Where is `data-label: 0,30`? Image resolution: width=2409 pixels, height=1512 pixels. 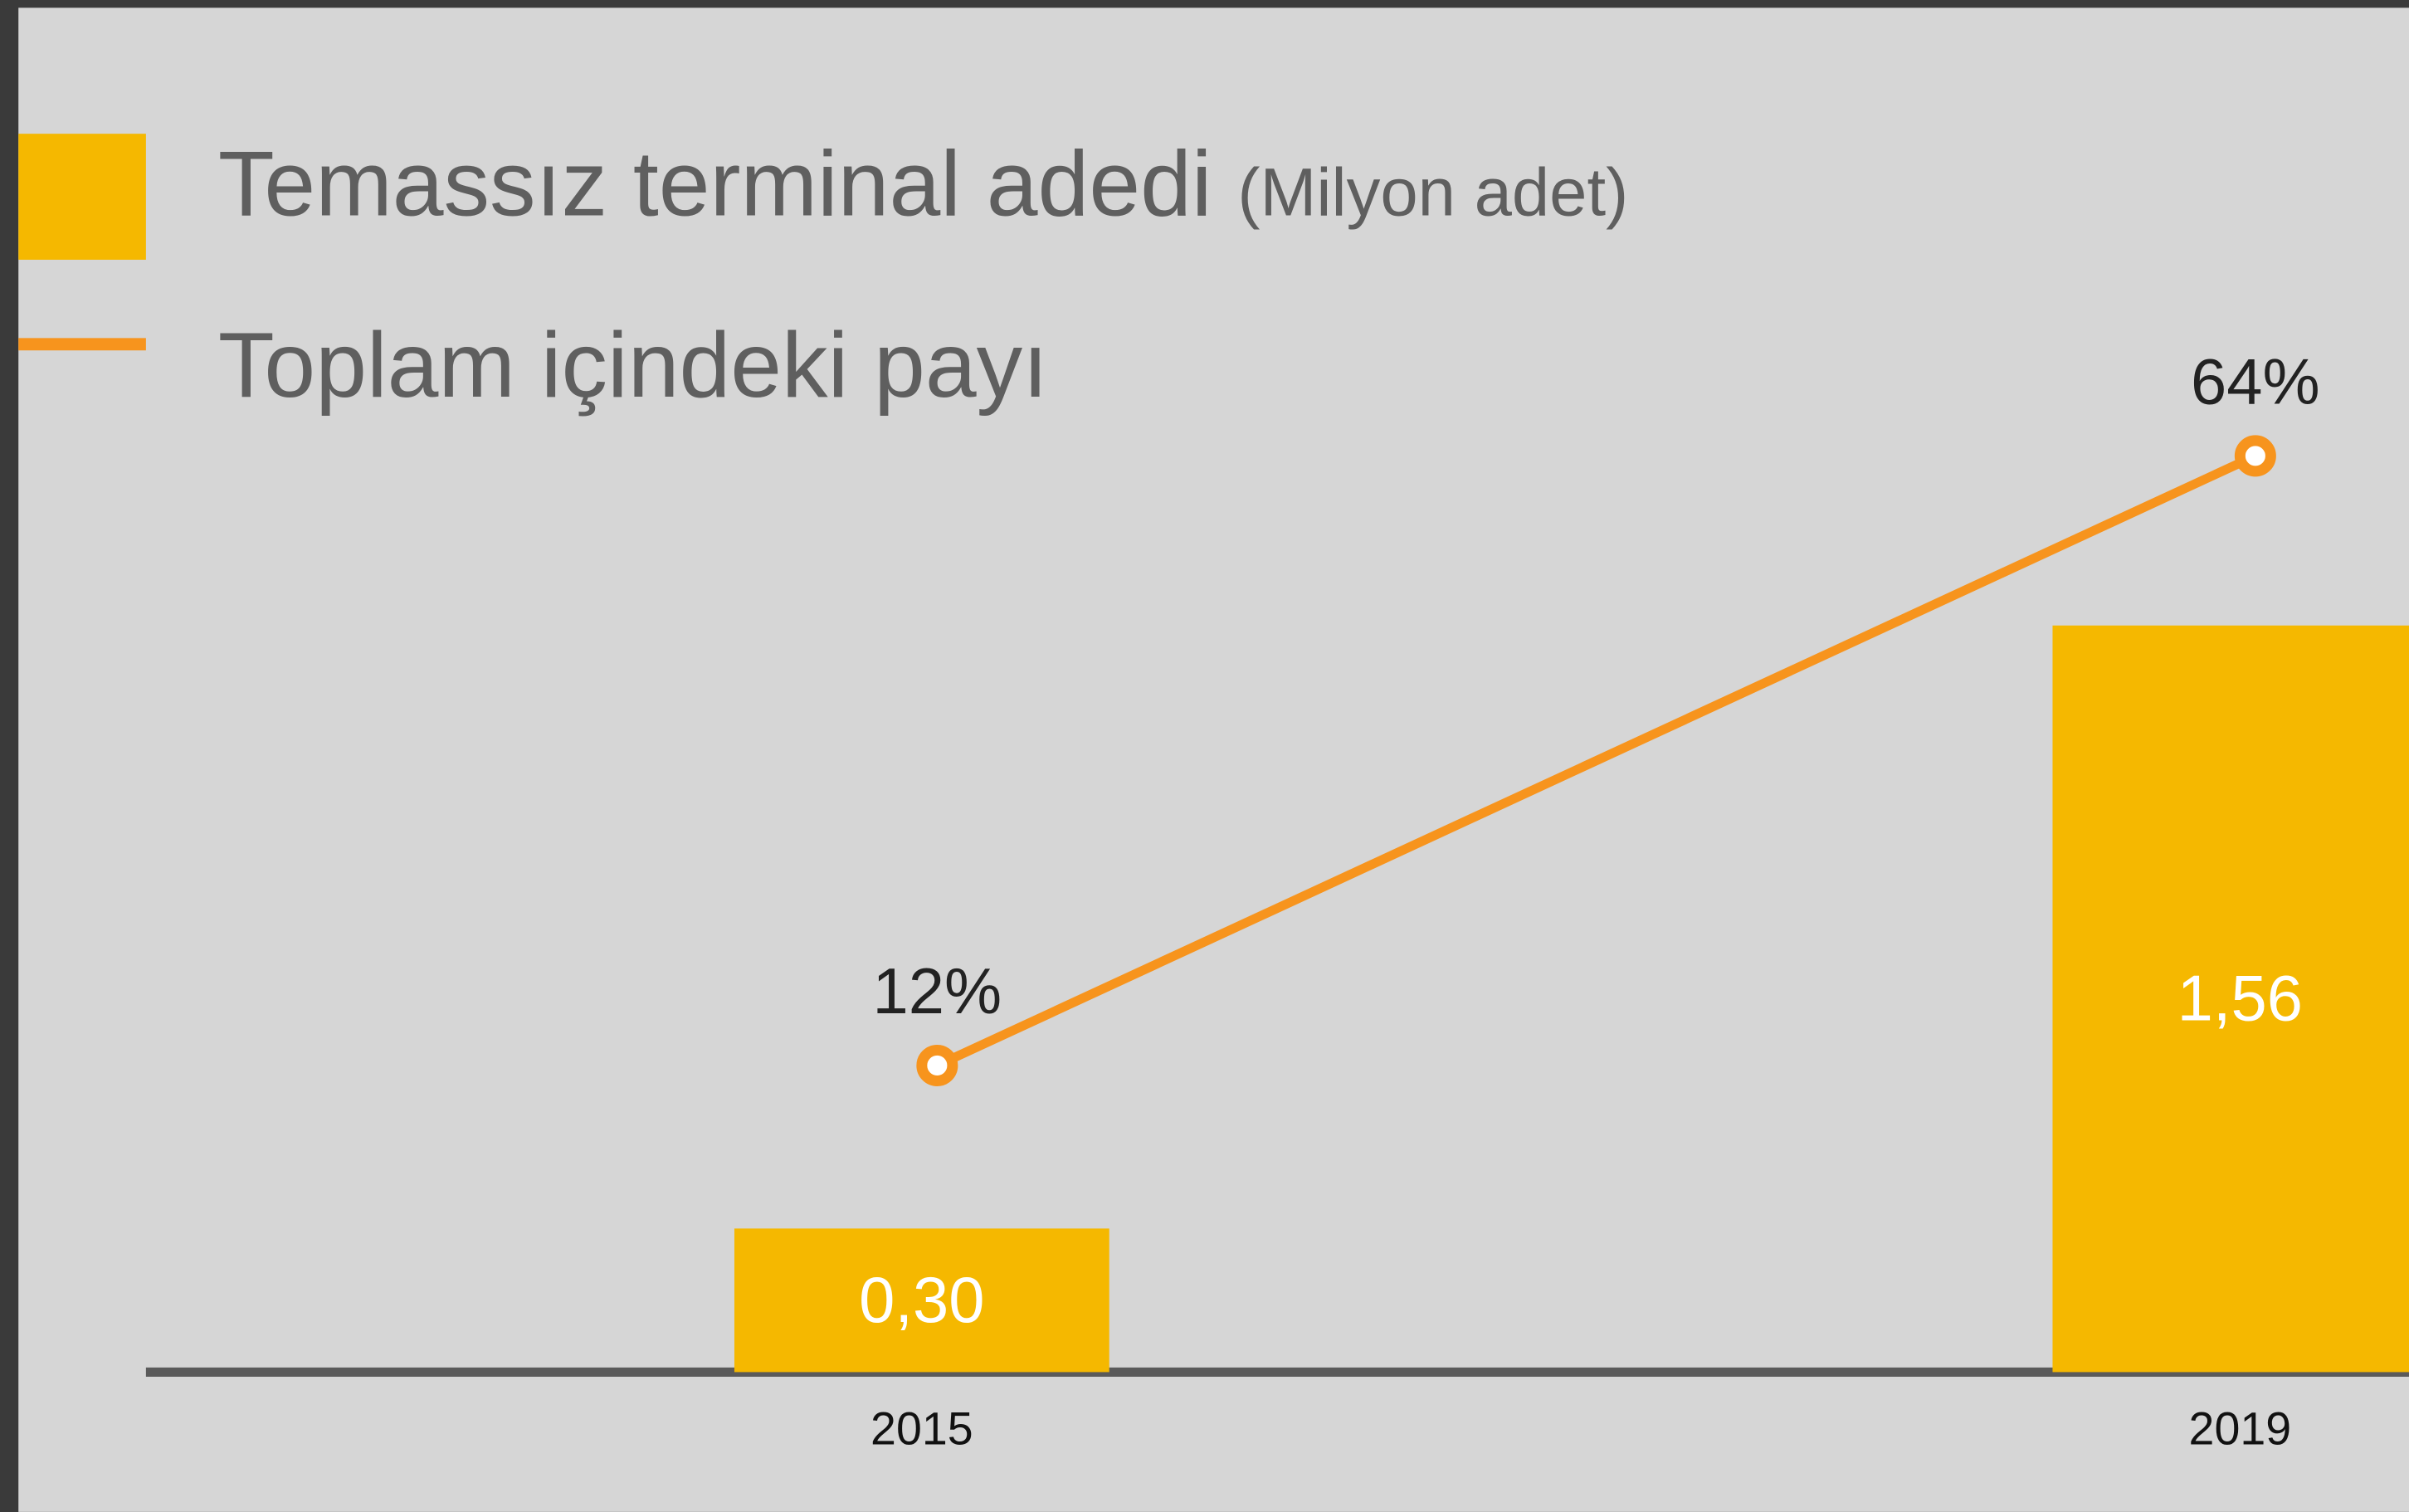 data-label: 0,30 is located at coordinates (922, 1300).